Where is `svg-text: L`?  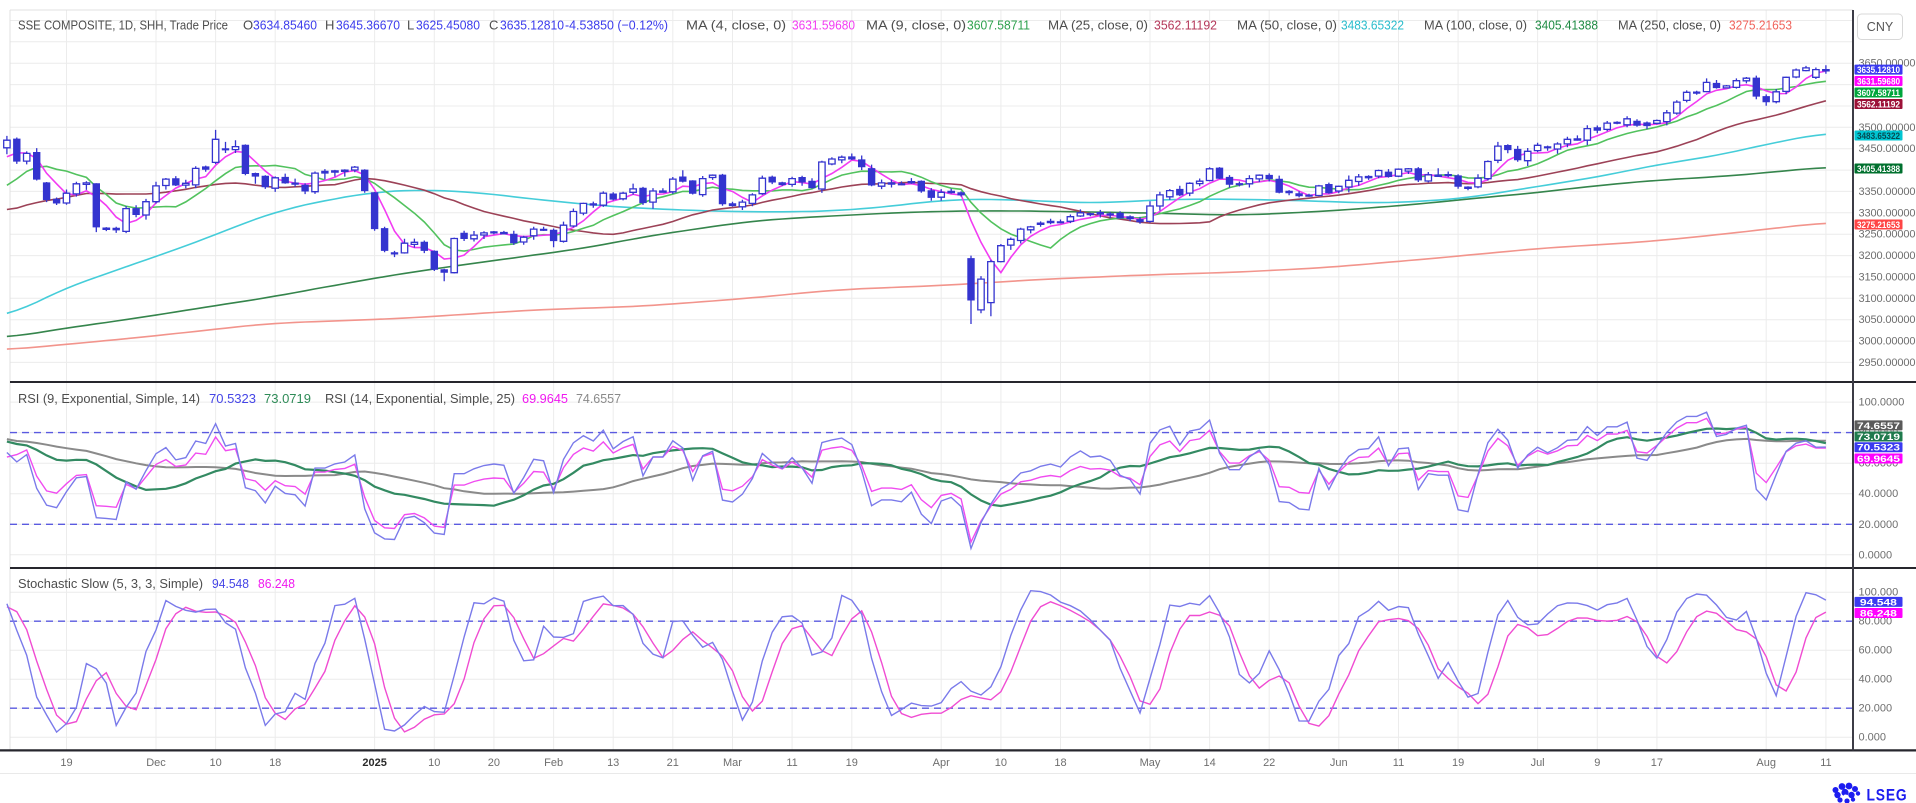 svg-text: L is located at coordinates (410, 25).